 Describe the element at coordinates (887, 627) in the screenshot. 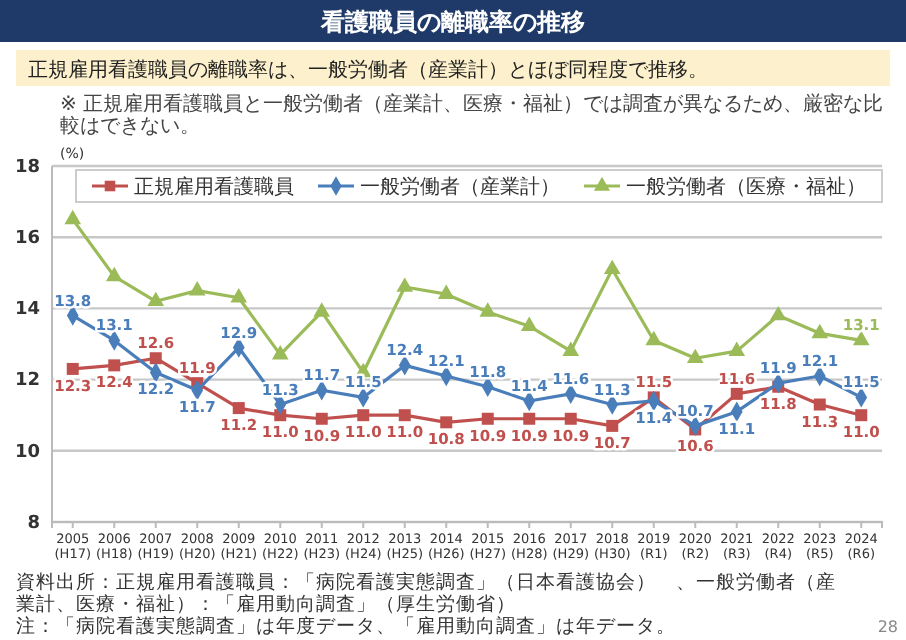

I see `text: 28` at that location.